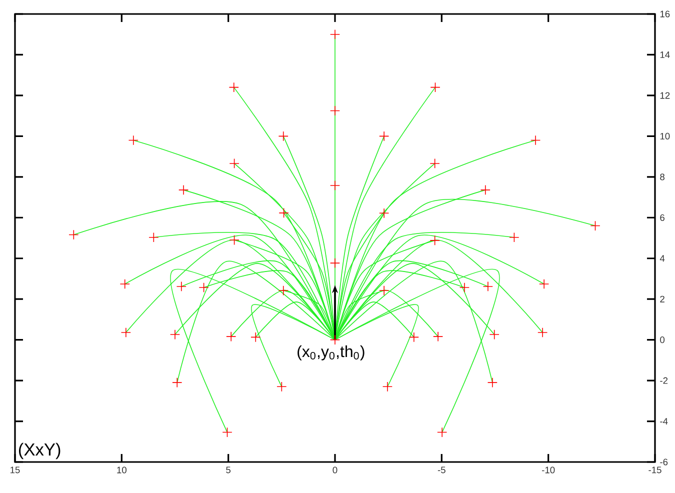  What do you see at coordinates (331, 352) in the screenshot?
I see `annotation: (x$_{0}$,y$_{0}$,th$_{0}$)` at bounding box center [331, 352].